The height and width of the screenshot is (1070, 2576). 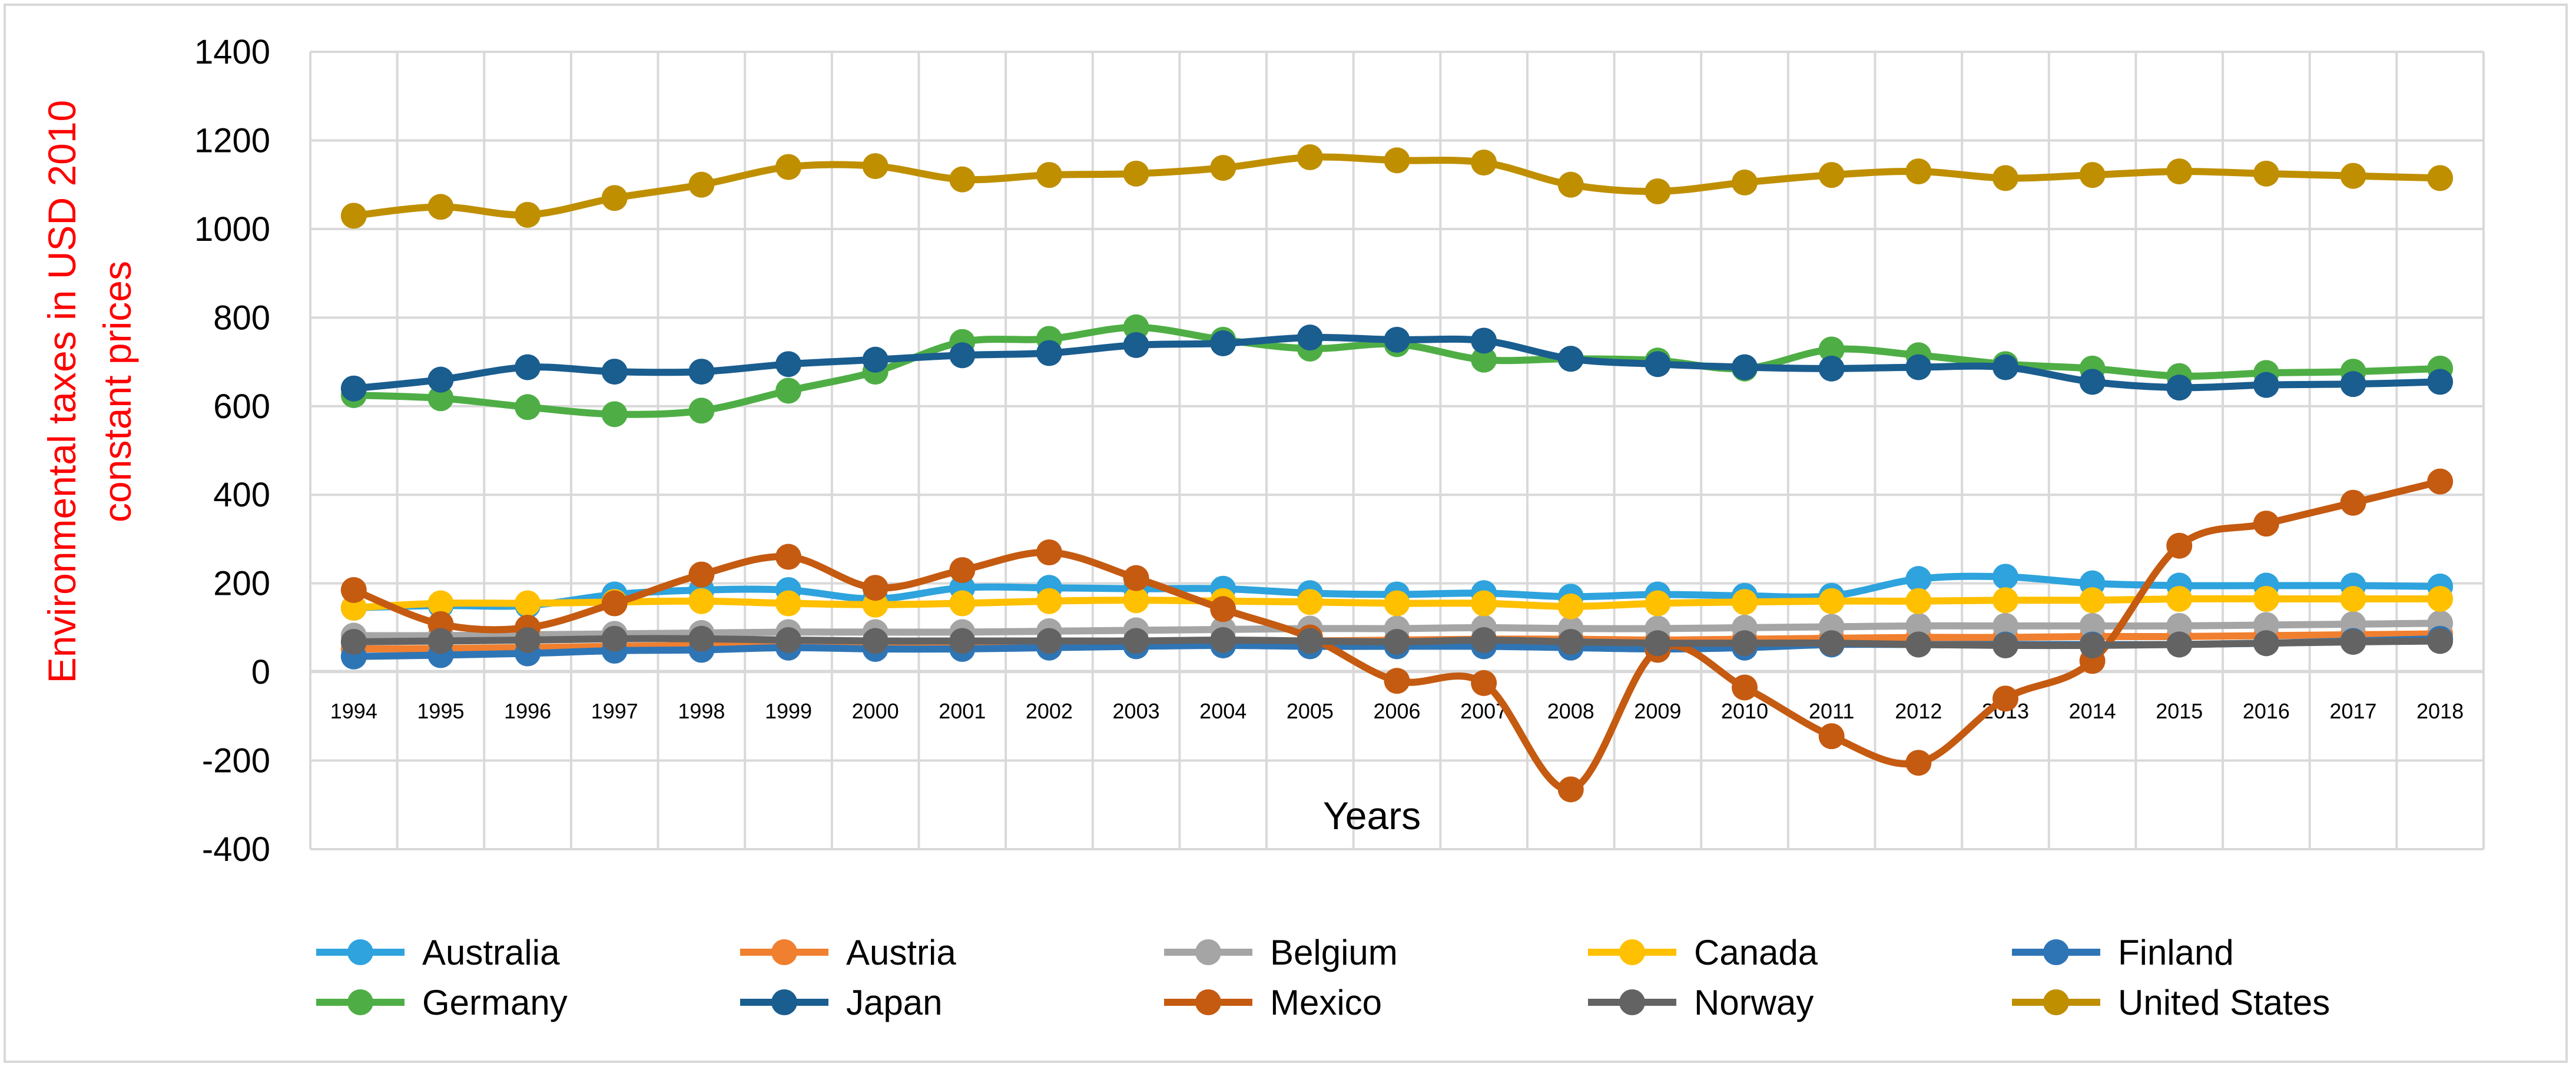 I want to click on series-norway, so click(x=1397, y=641).